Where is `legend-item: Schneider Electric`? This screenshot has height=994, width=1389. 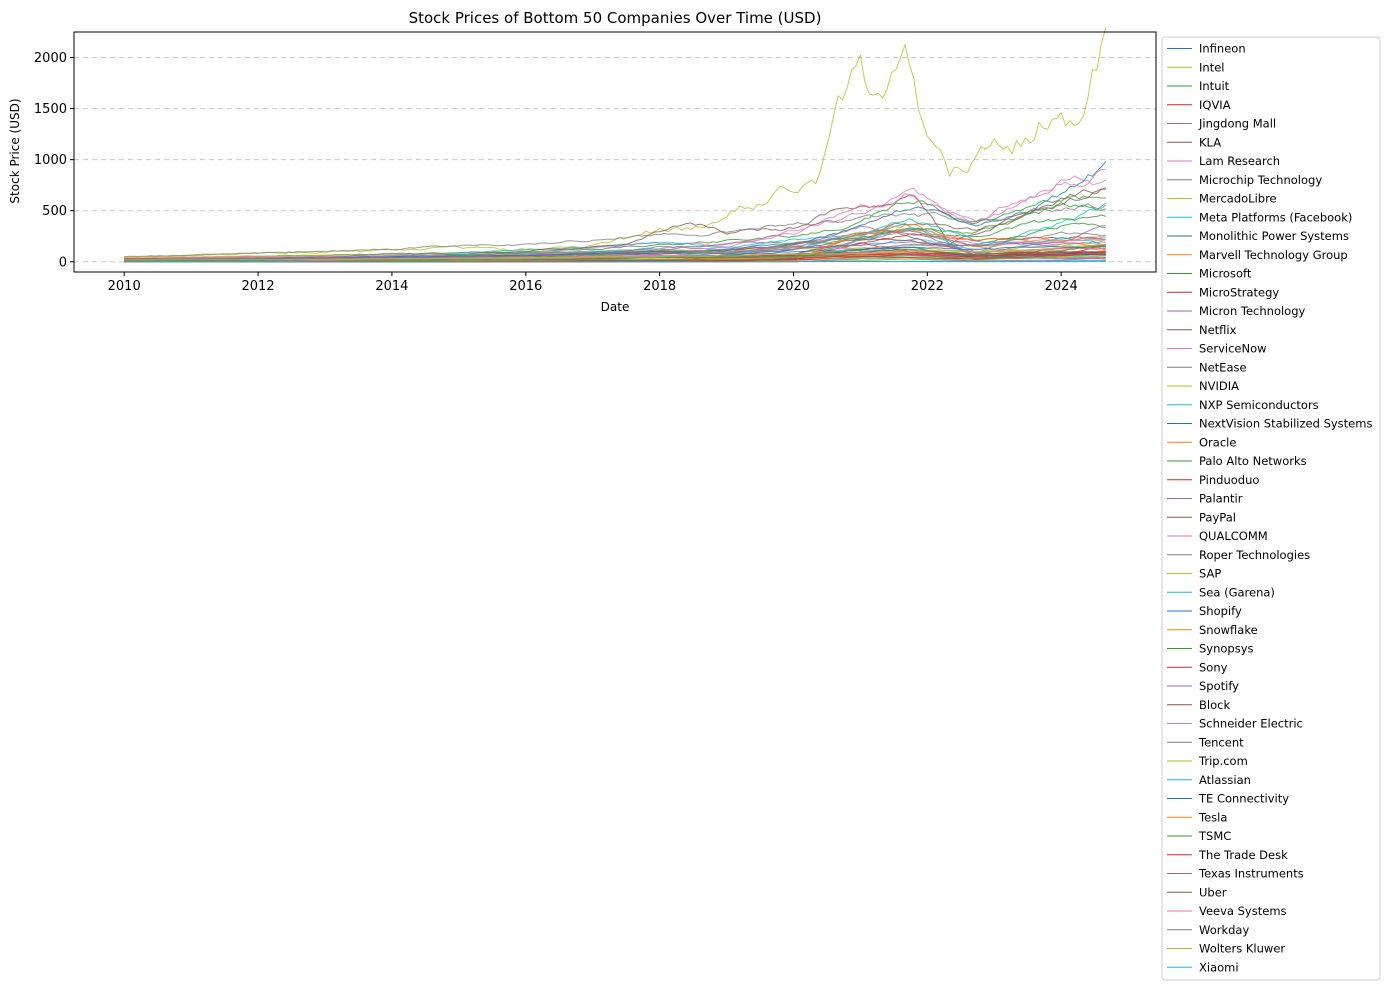 legend-item: Schneider Electric is located at coordinates (1235, 724).